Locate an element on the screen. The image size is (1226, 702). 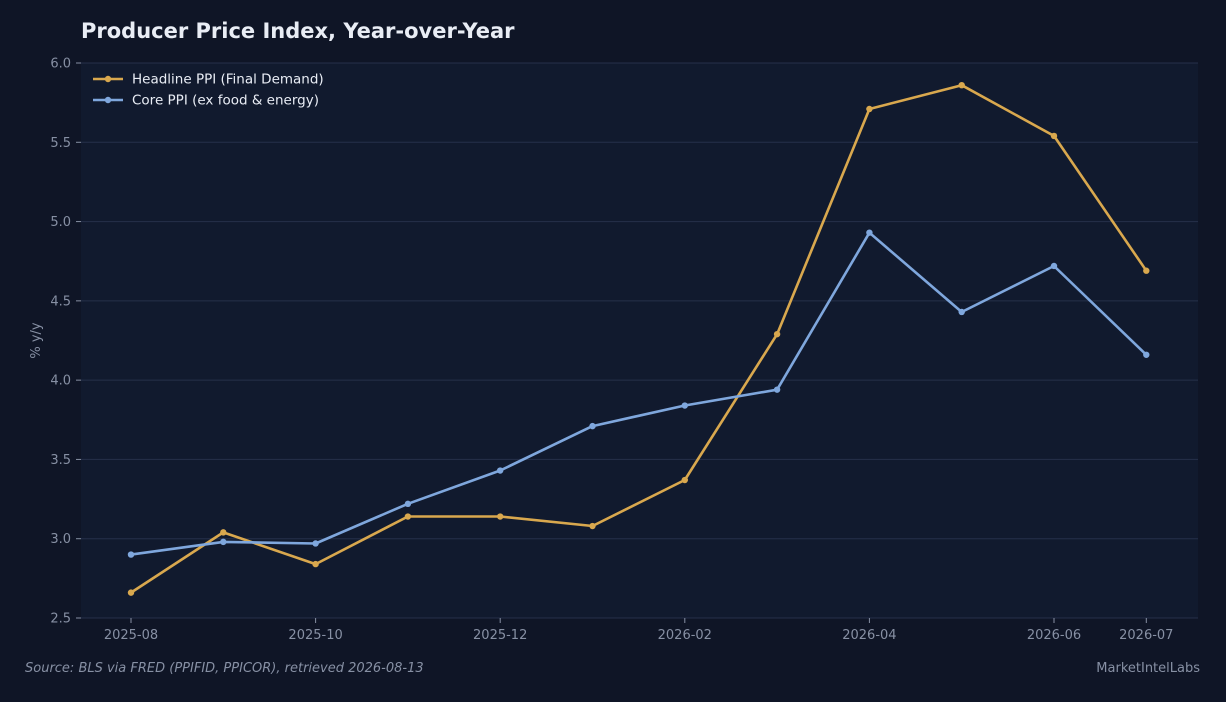
y-tick-label: 3.5 is located at coordinates (60, 460).